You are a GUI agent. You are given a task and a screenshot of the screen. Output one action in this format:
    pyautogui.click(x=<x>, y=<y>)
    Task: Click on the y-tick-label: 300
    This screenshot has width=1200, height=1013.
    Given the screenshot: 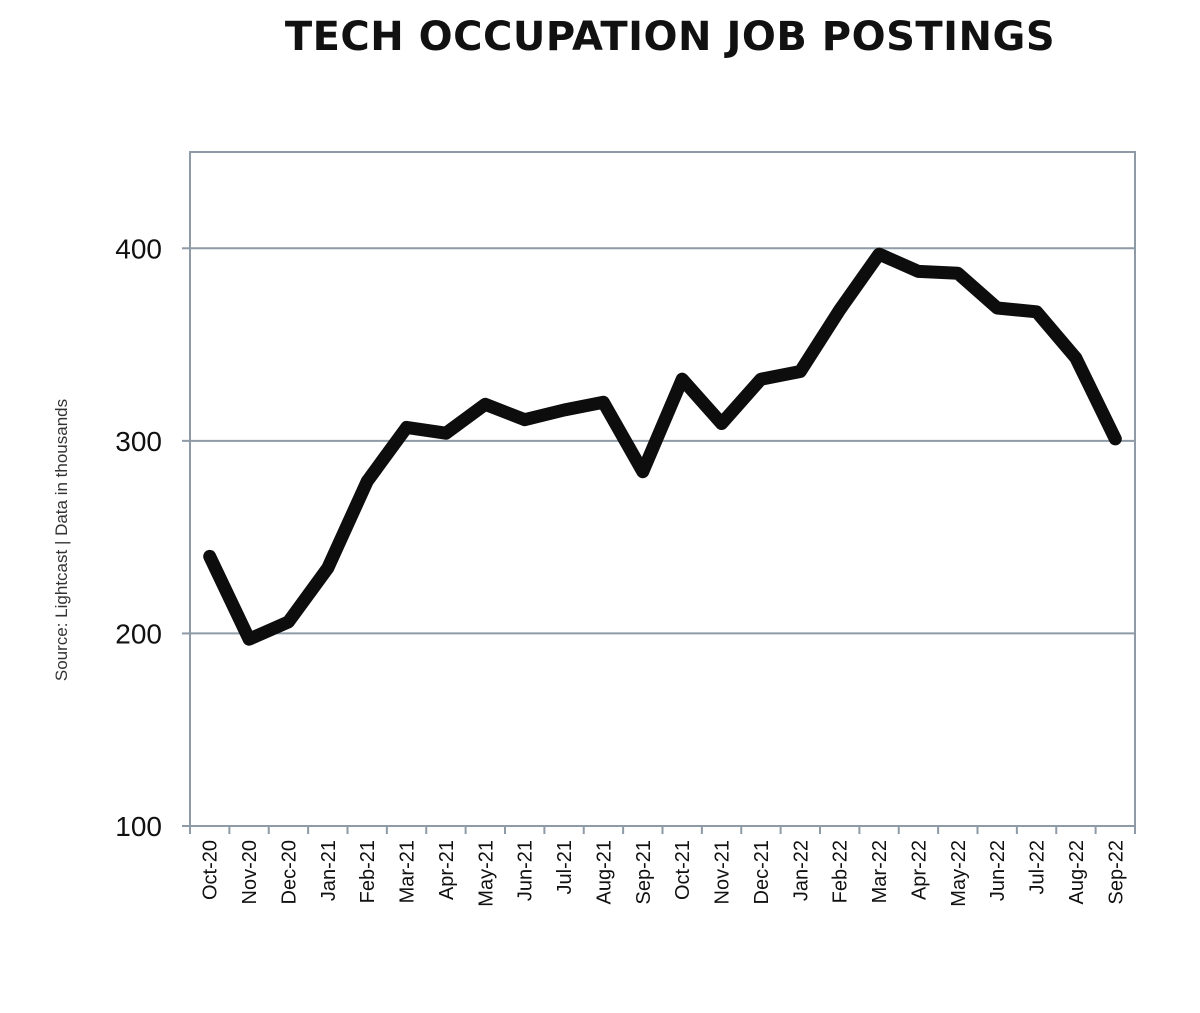 What is the action you would take?
    pyautogui.click(x=138, y=441)
    